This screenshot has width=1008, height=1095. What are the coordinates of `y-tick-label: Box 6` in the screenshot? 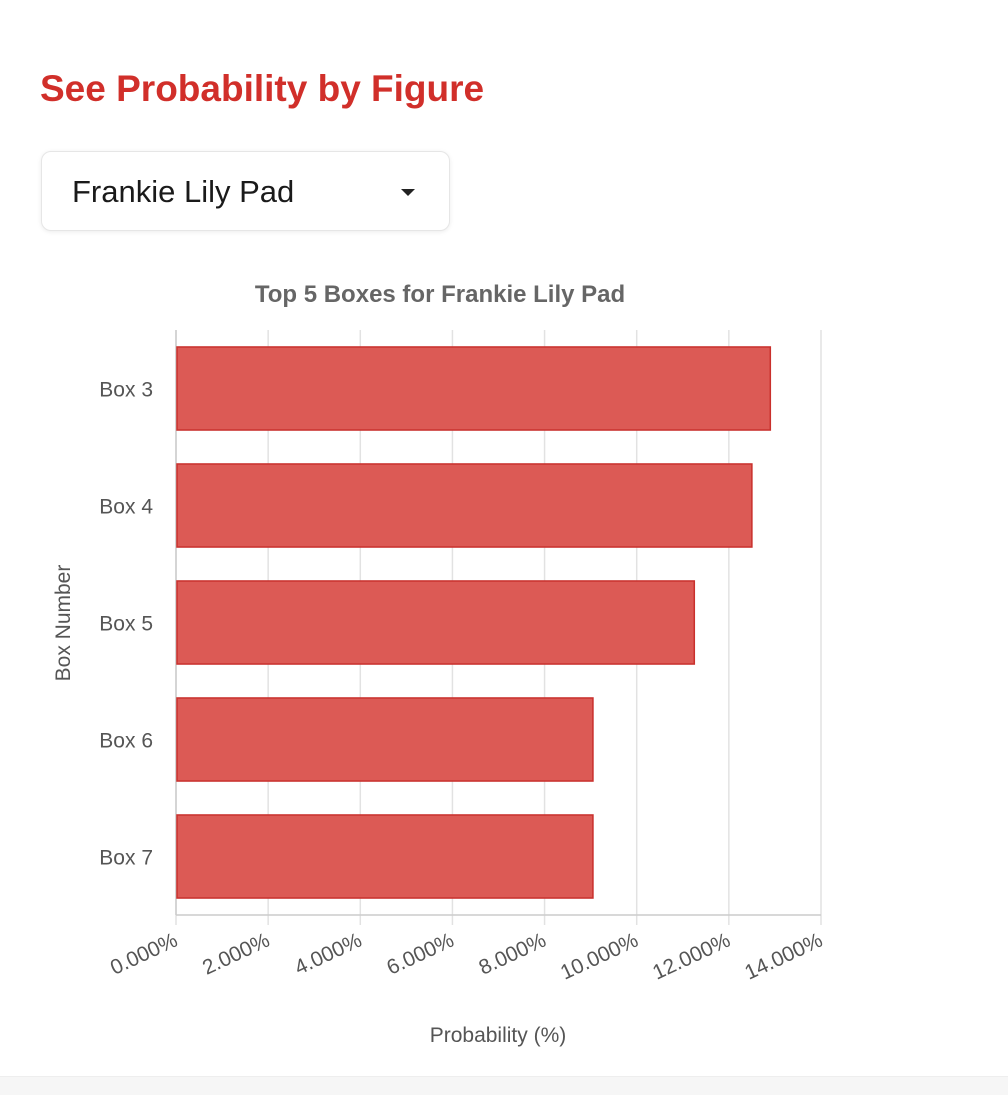 It's located at (126, 741).